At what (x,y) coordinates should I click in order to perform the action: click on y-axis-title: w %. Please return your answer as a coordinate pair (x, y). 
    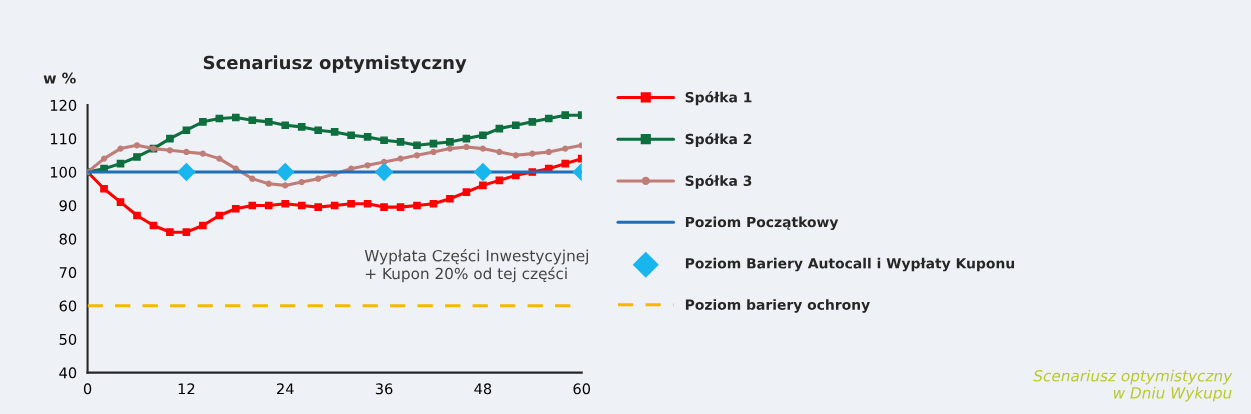
    Looking at the image, I should click on (59, 78).